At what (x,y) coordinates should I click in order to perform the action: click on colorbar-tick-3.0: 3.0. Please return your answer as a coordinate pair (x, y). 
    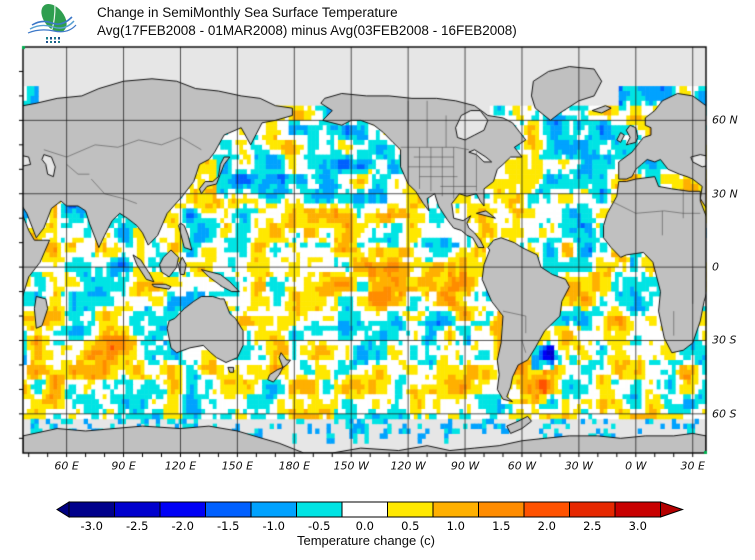
    Looking at the image, I should click on (637, 526).